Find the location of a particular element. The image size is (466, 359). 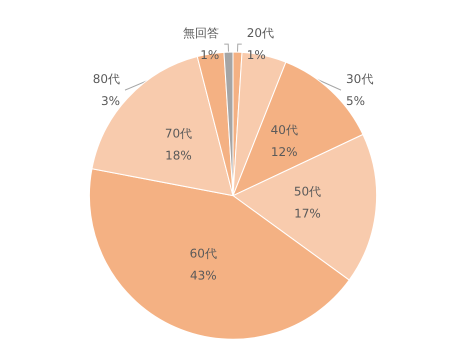

slice-label: 40代 is located at coordinates (284, 130).